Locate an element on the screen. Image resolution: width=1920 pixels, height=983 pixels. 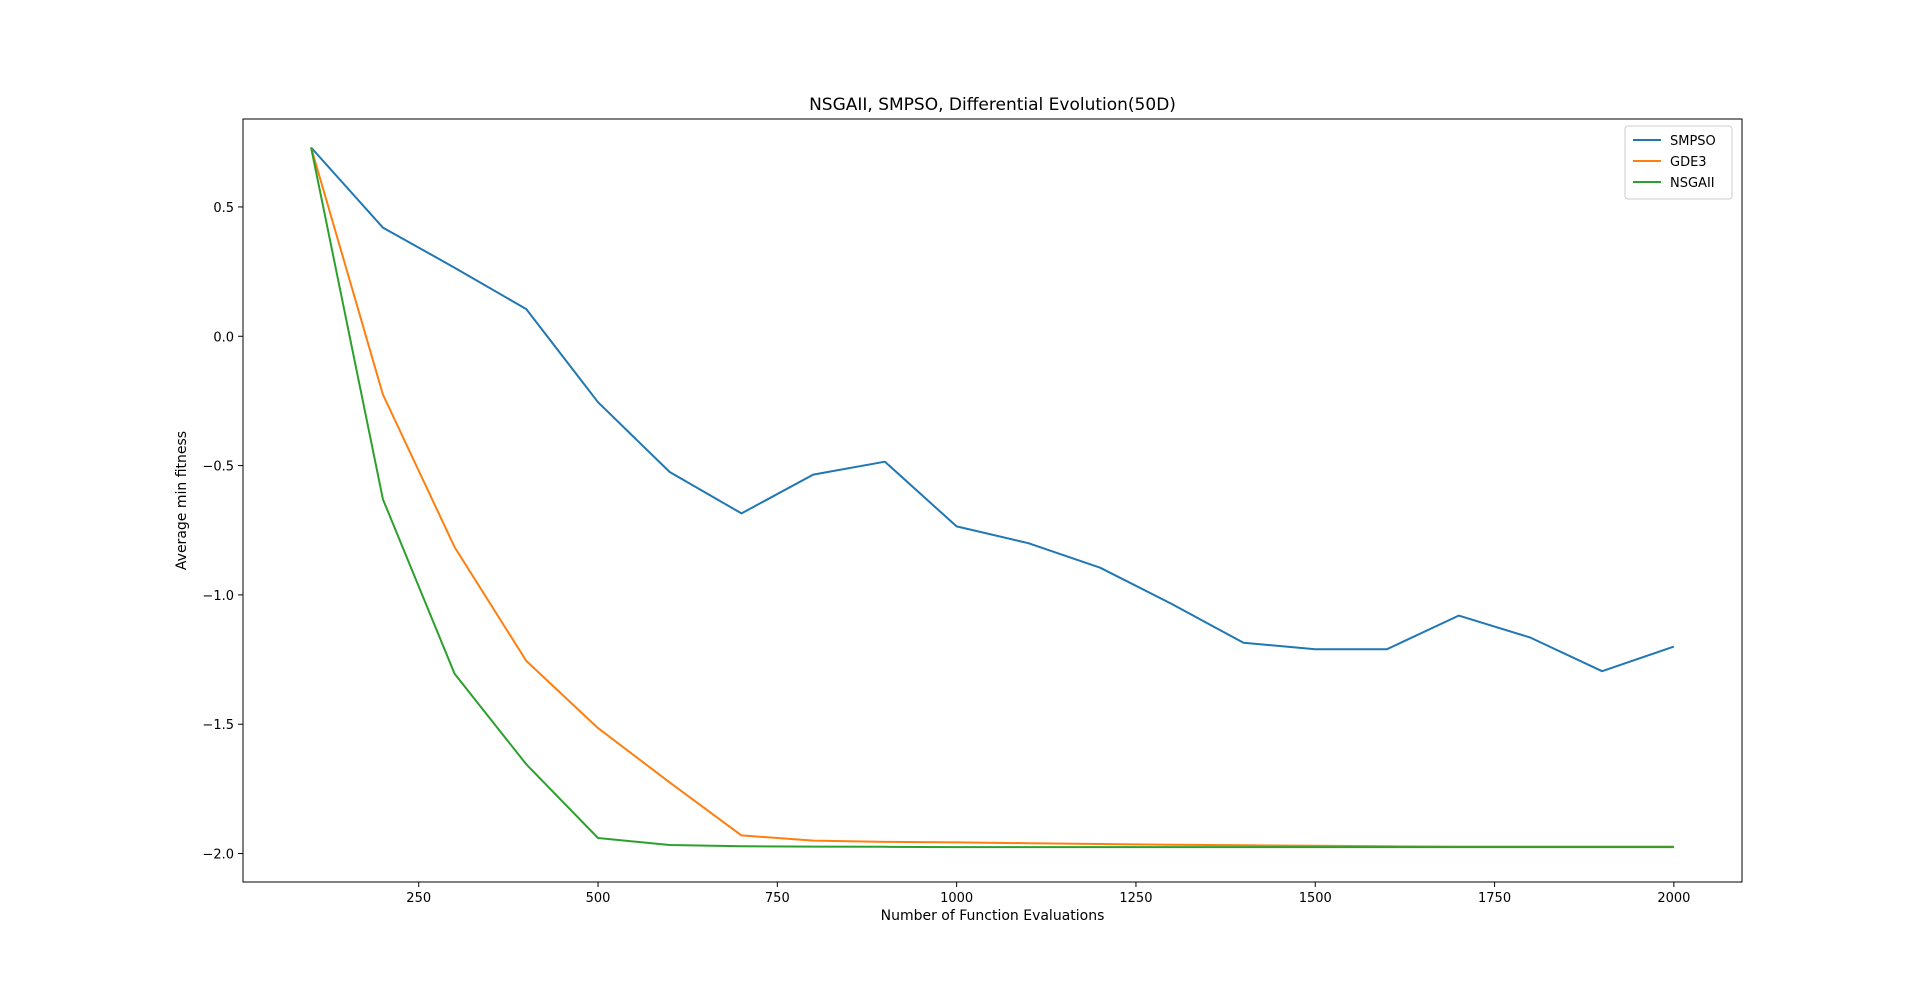
x-tick-label: 250 is located at coordinates (418, 898).